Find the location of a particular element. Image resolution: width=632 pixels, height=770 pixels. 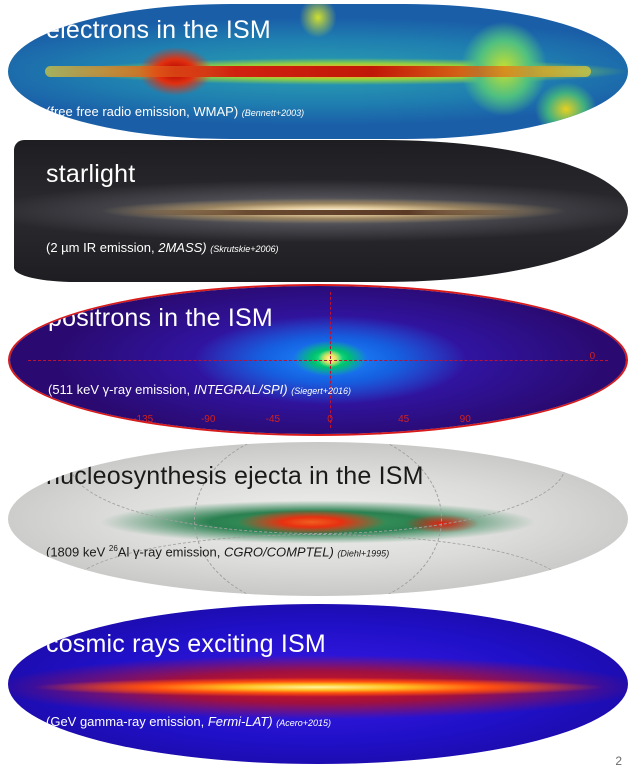

panel-title: starlight is located at coordinates (91, 174).